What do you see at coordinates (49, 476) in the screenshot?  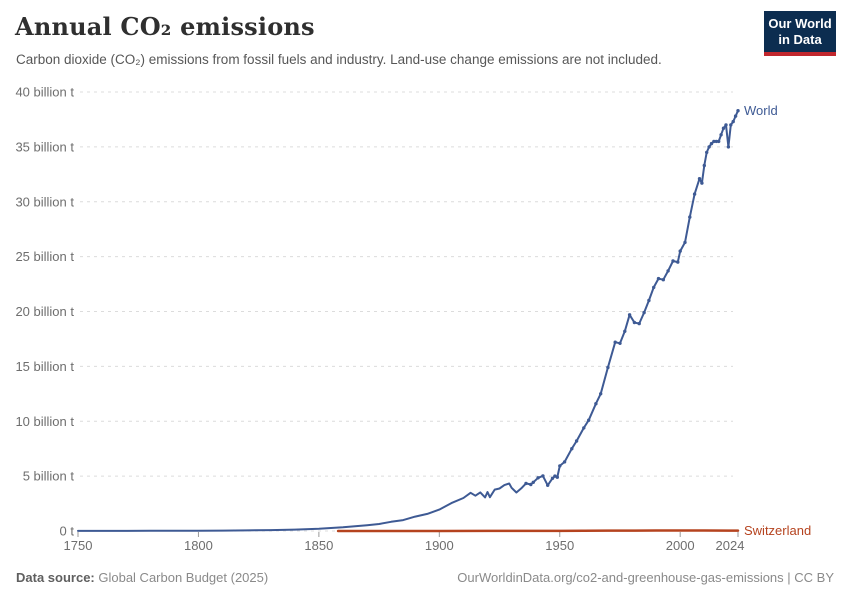 I see `y-axis-tick-label: 5 billion t` at bounding box center [49, 476].